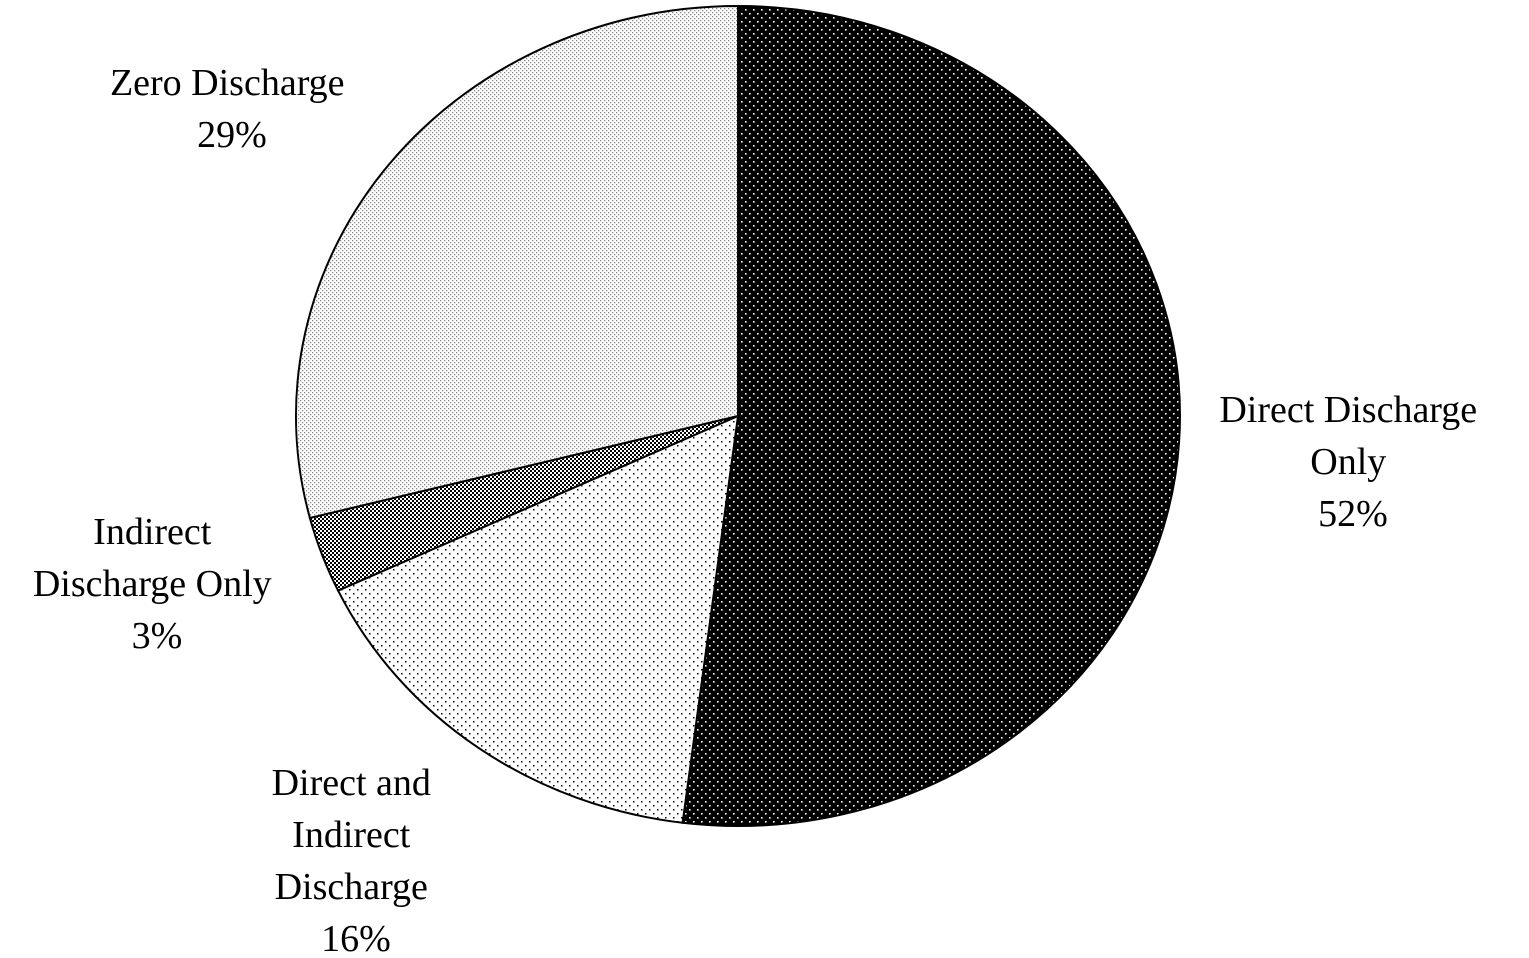 This screenshot has width=1529, height=958. What do you see at coordinates (1353, 514) in the screenshot?
I see `value-label: 52%` at bounding box center [1353, 514].